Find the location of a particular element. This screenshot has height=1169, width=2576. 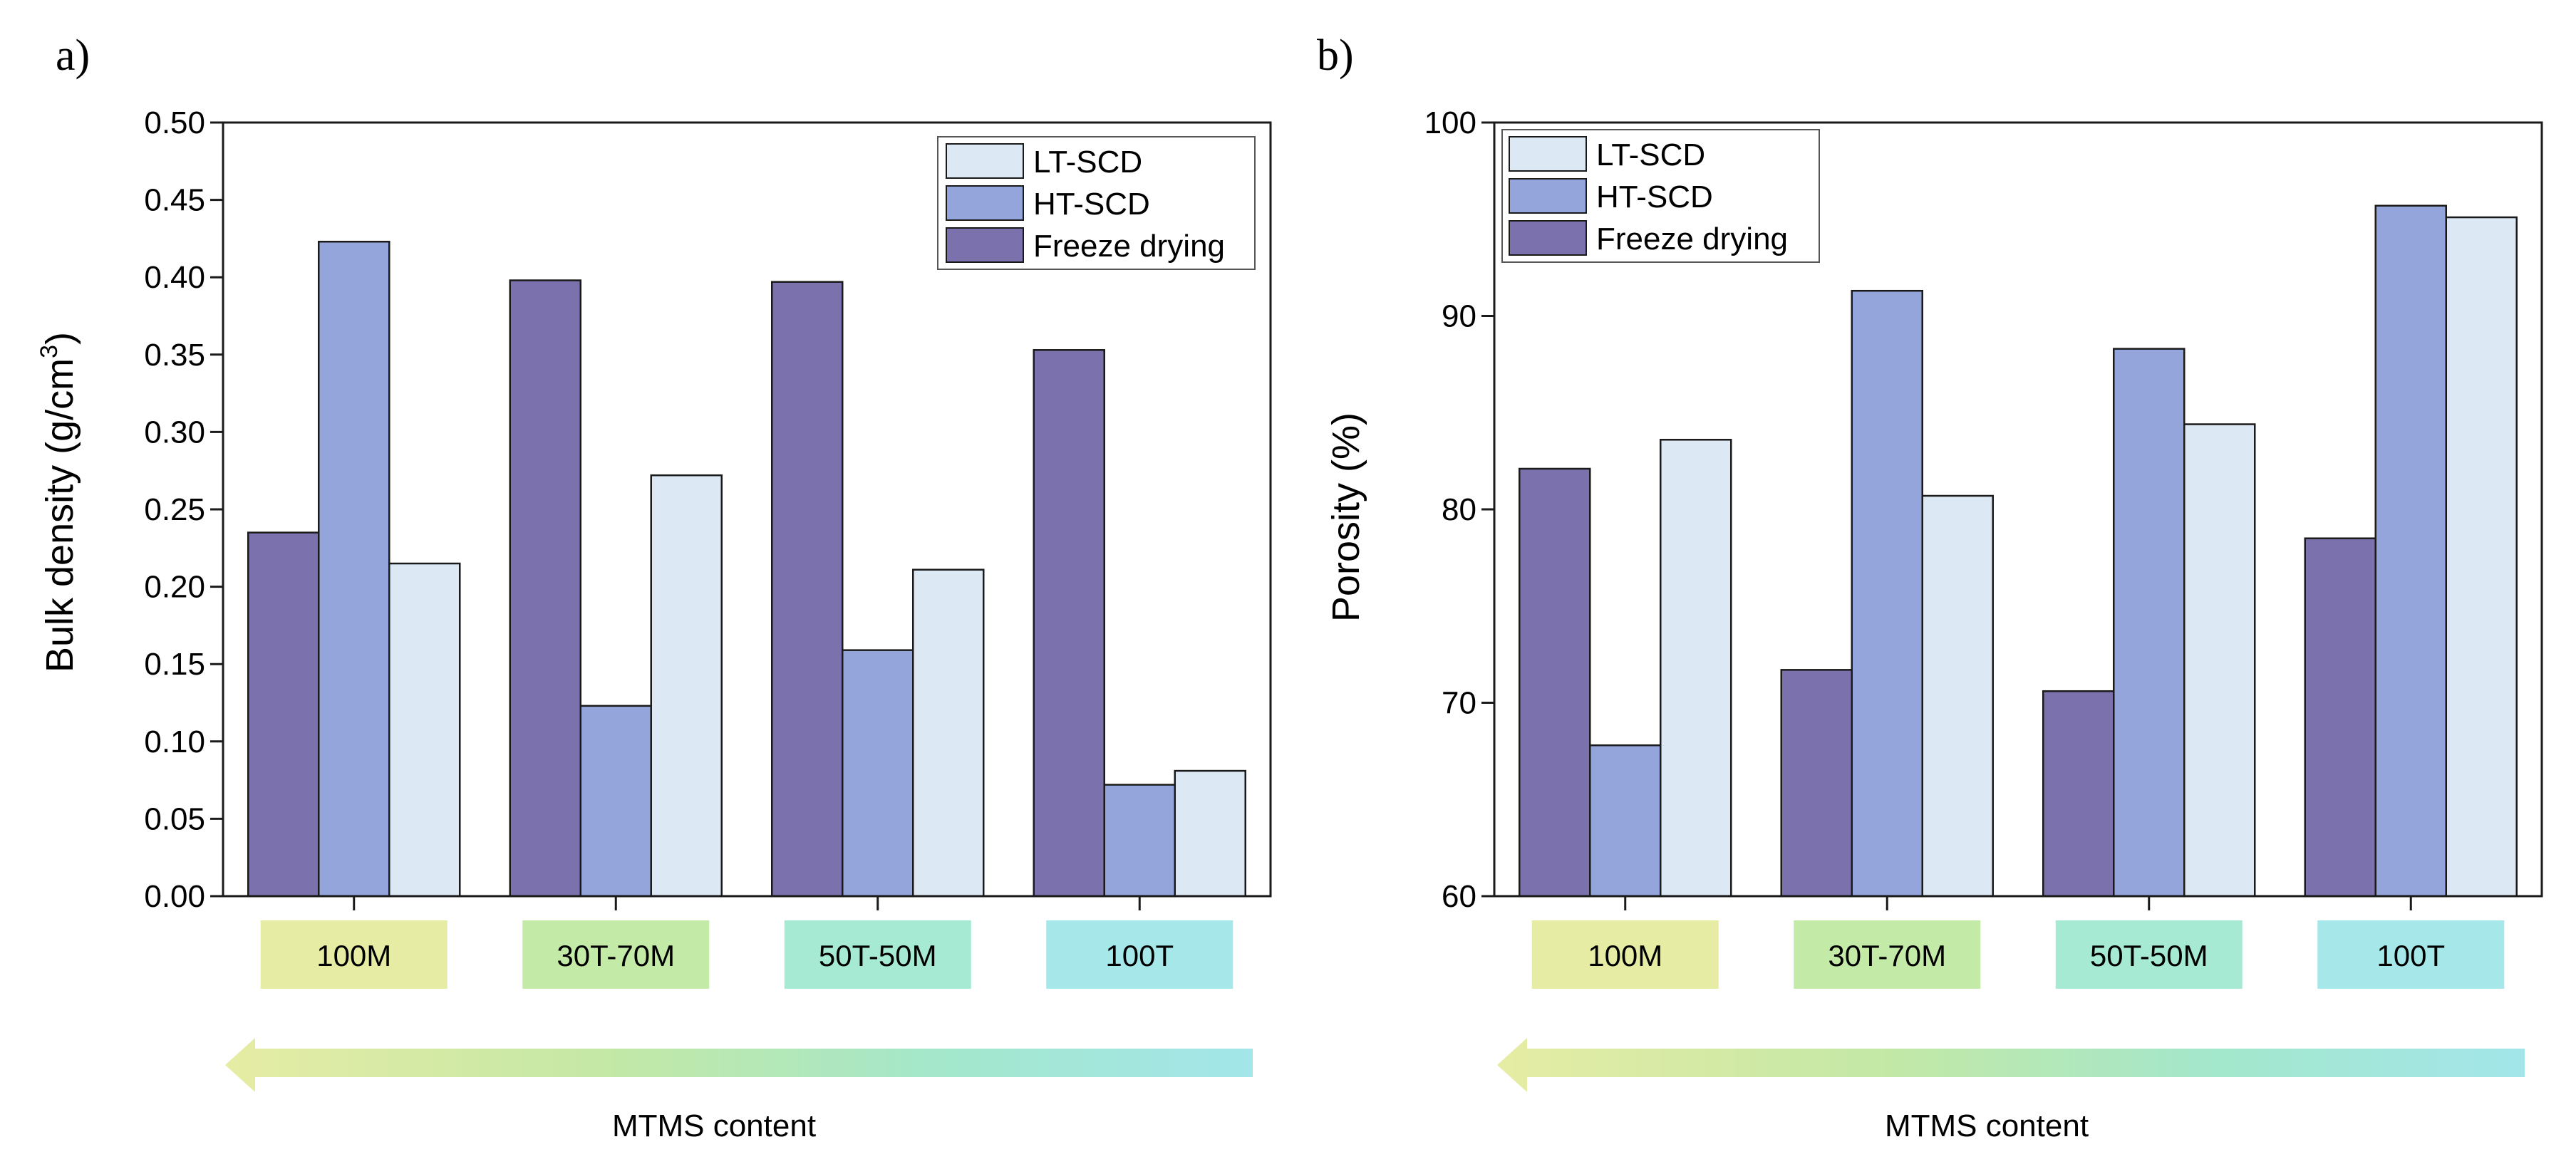

panel-b-arrow-label: MTMS content is located at coordinates (1987, 1125).